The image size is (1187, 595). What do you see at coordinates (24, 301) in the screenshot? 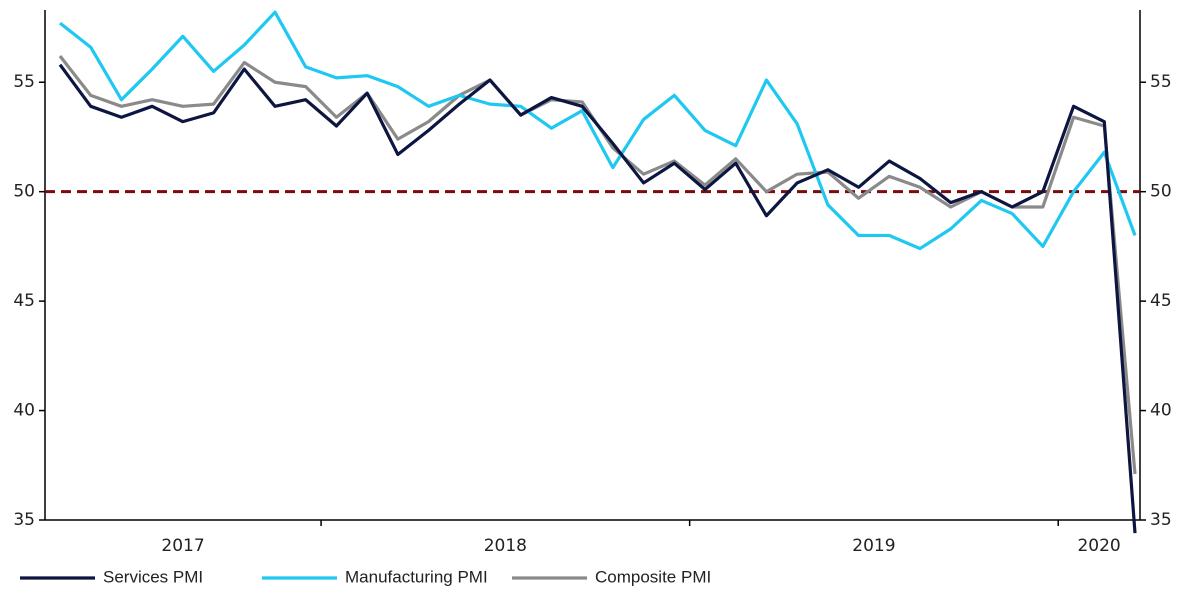
I see `y-tick-label: 45` at bounding box center [24, 301].